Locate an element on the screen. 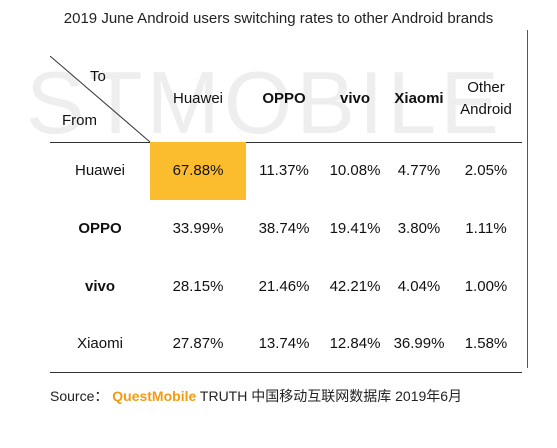 The width and height of the screenshot is (557, 448). source-prefix: Source： is located at coordinates (81, 396).